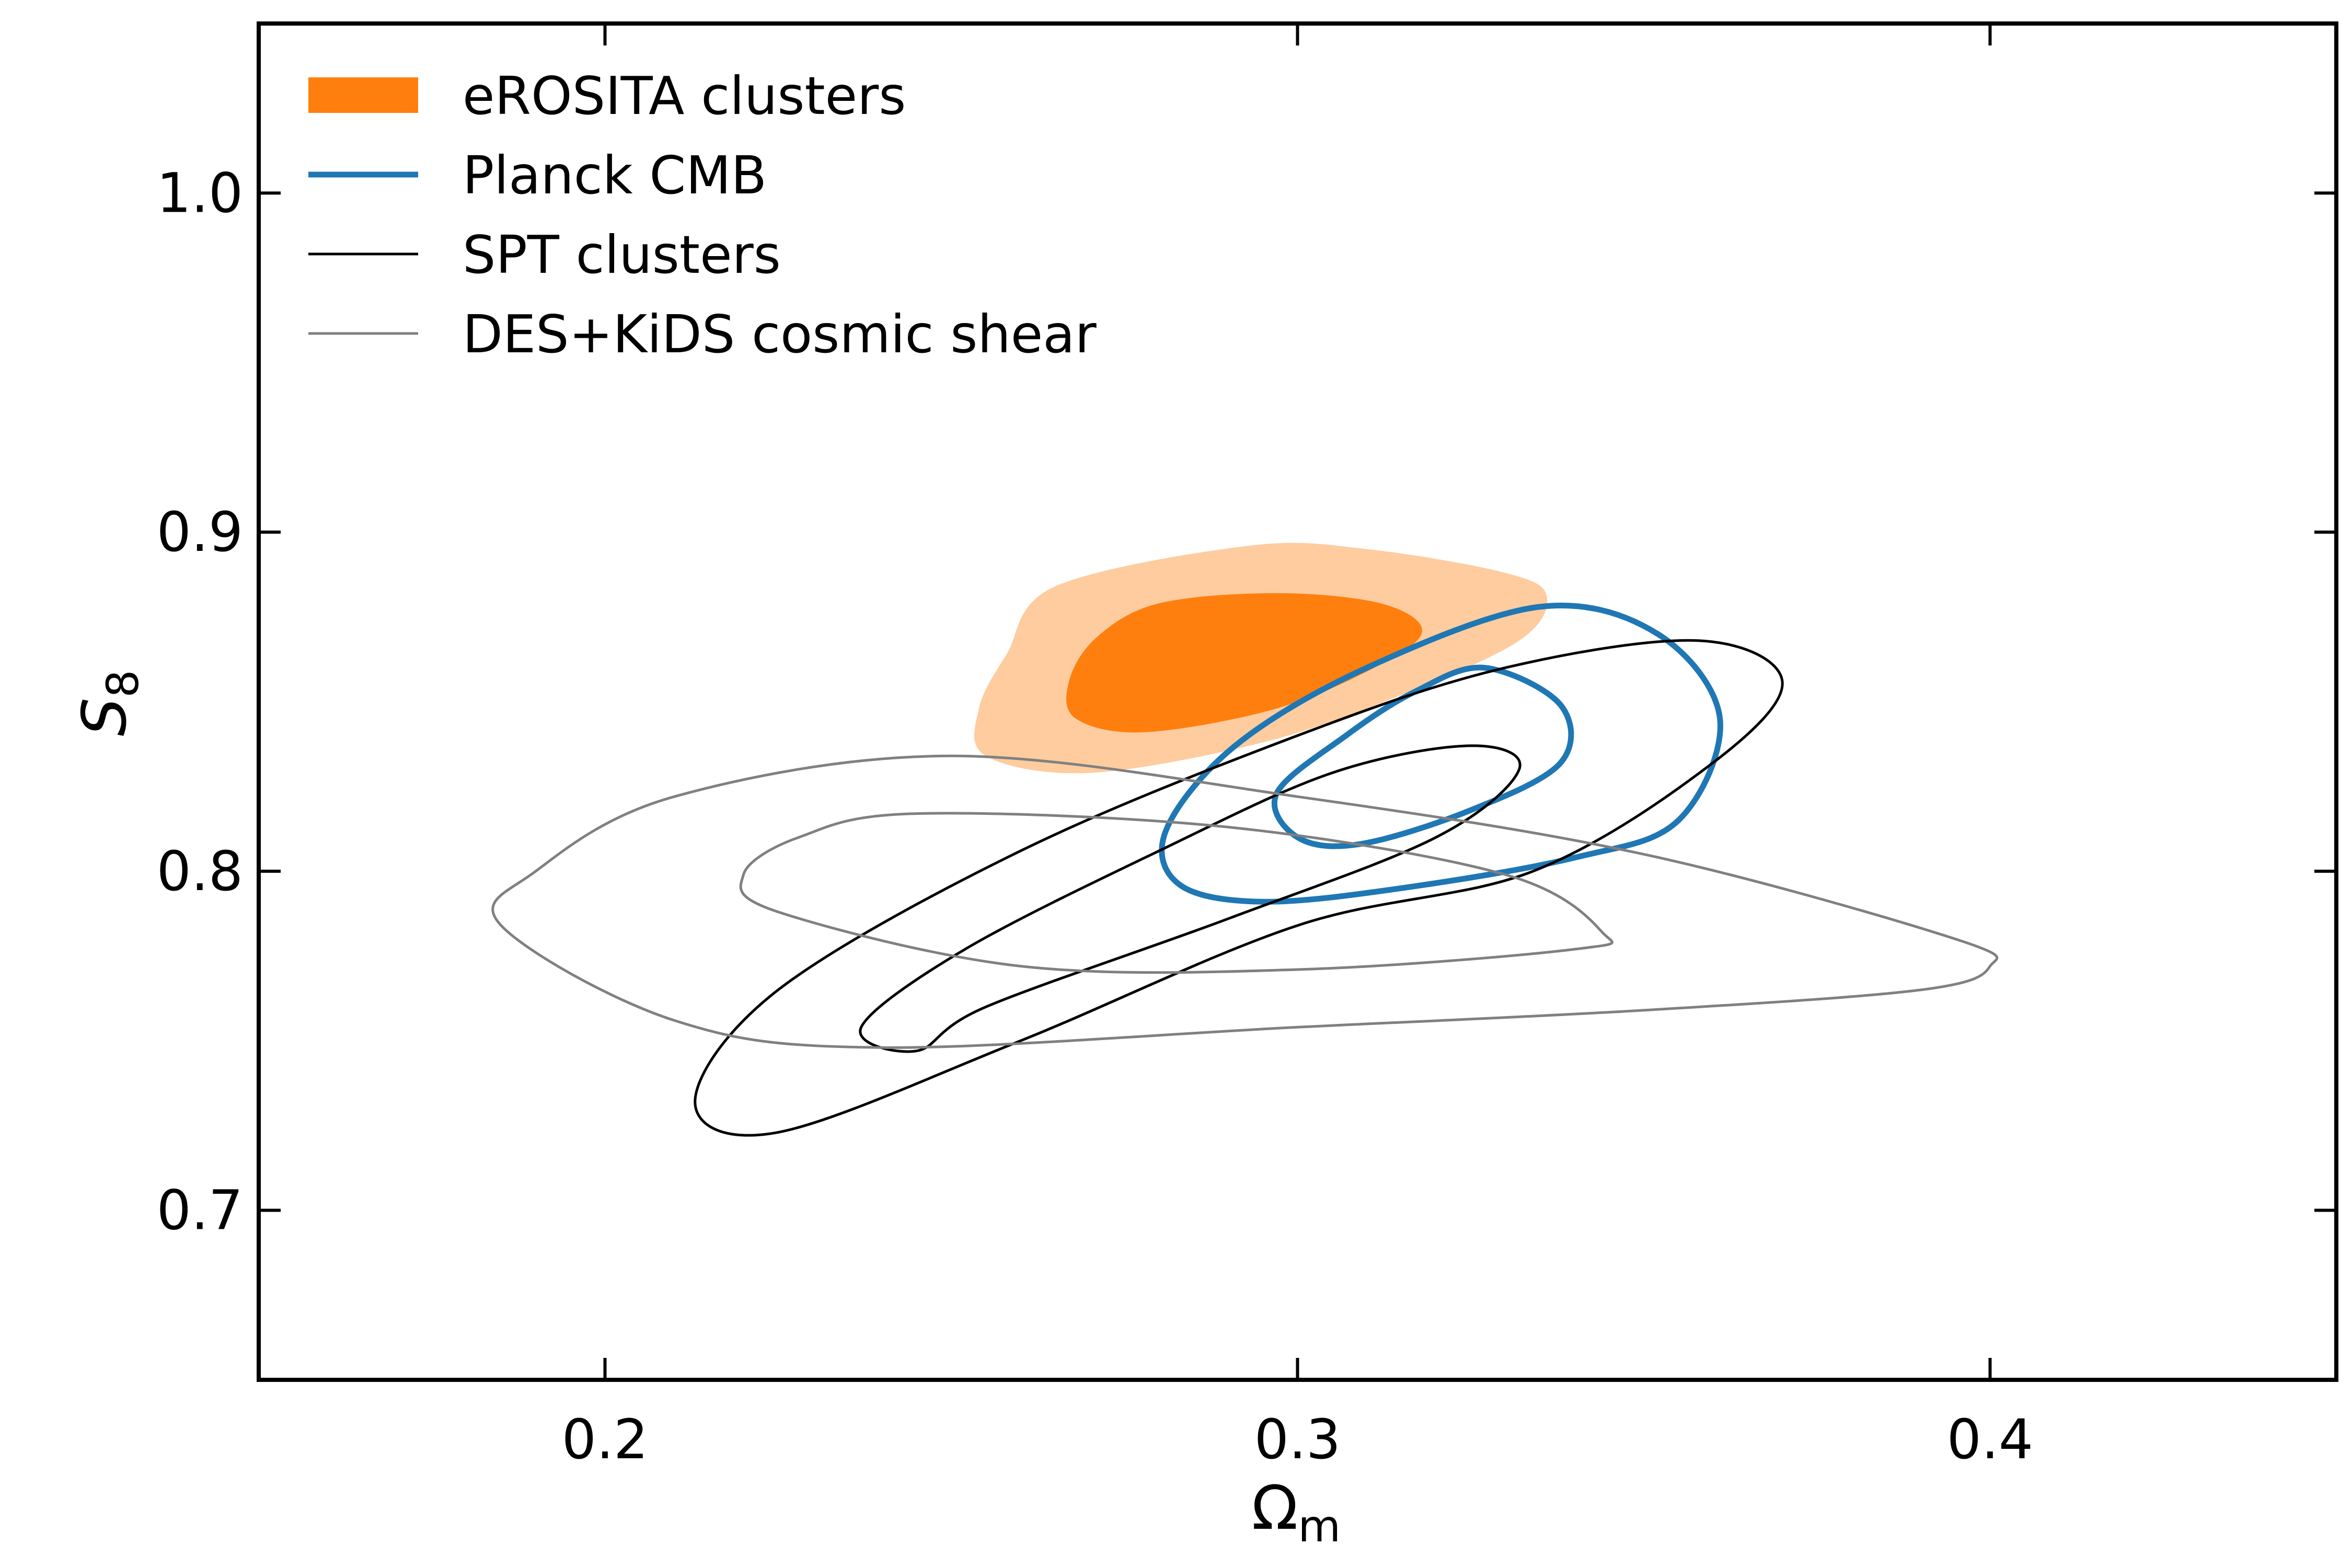 Image resolution: width=2352 pixels, height=1568 pixels. Describe the element at coordinates (1297, 1439) in the screenshot. I see `x-tick-label: 0.3` at that location.